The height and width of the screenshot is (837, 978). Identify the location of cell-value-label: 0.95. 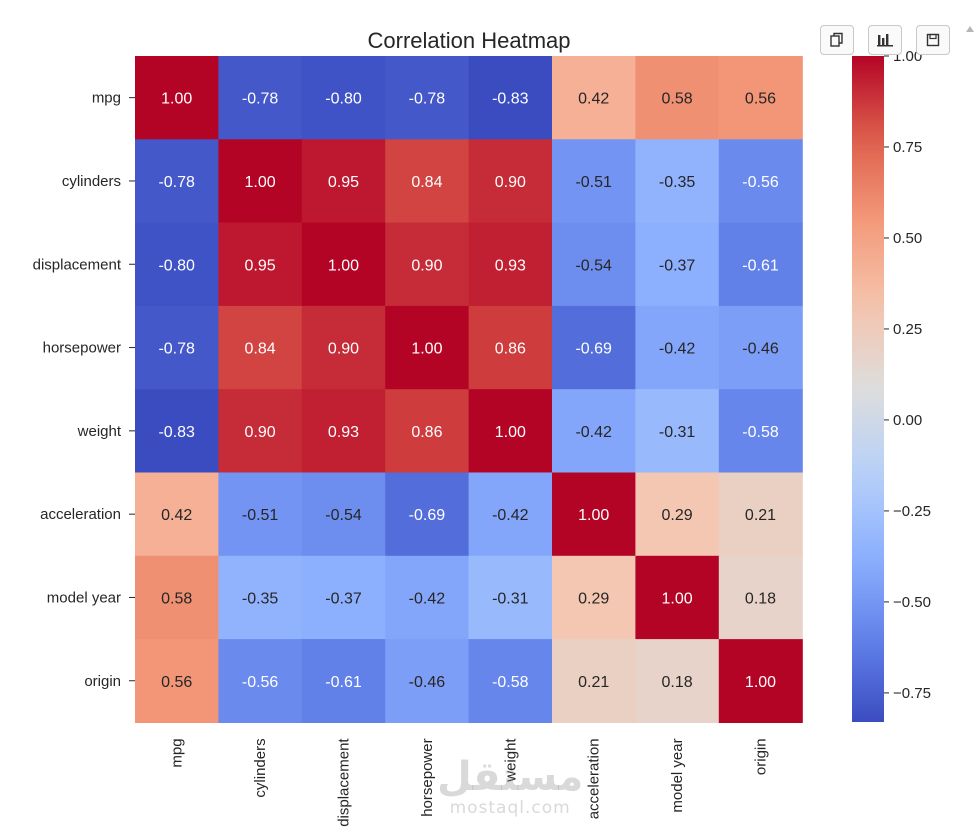
(260, 265).